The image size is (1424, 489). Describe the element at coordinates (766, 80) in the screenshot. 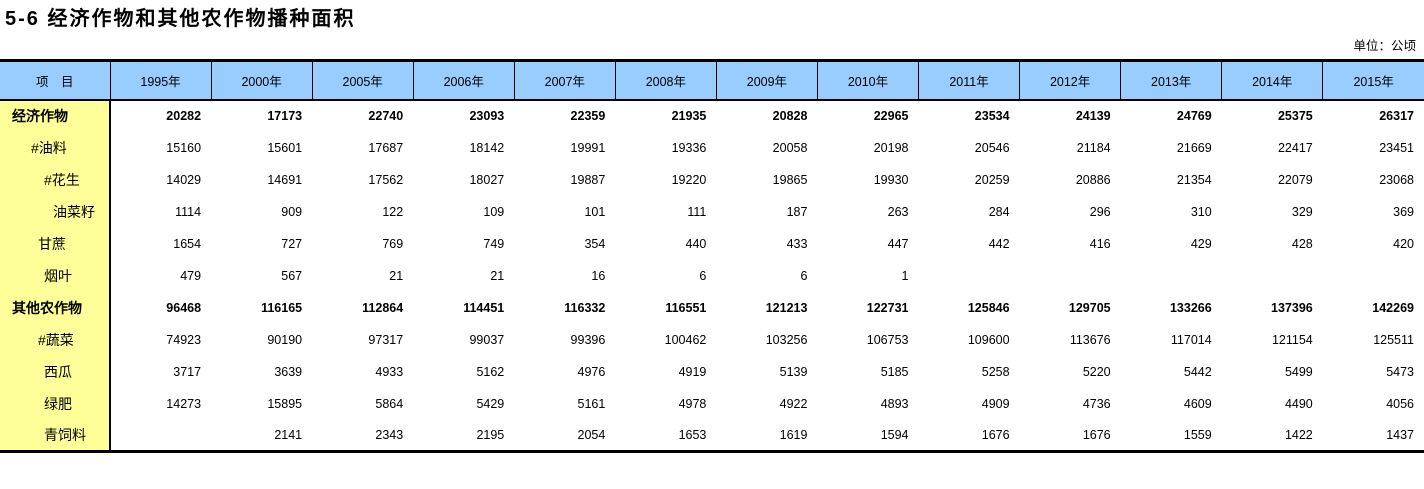

I see `header-year-cell: 2009年` at that location.